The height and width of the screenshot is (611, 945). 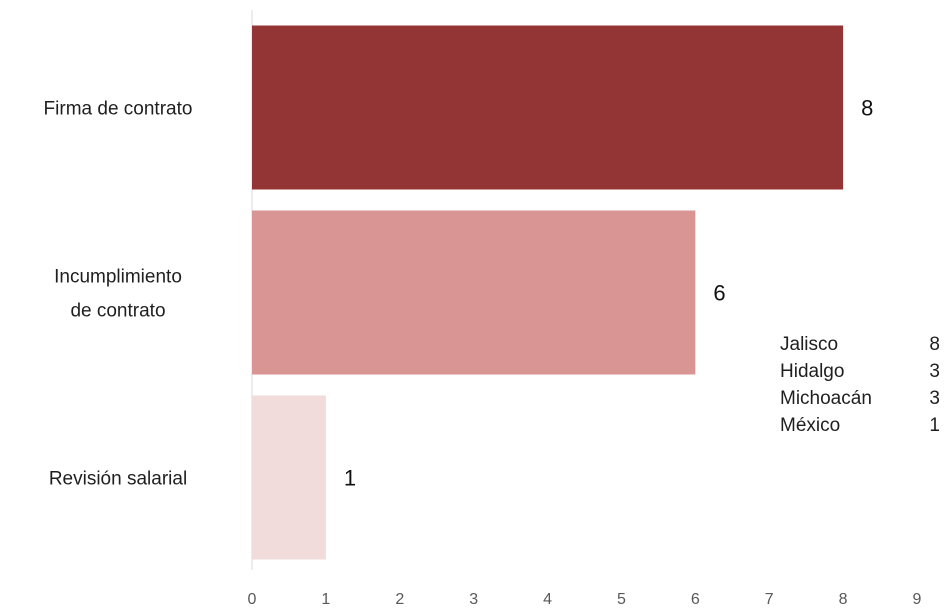 What do you see at coordinates (843, 599) in the screenshot?
I see `x-tick-label: 8` at bounding box center [843, 599].